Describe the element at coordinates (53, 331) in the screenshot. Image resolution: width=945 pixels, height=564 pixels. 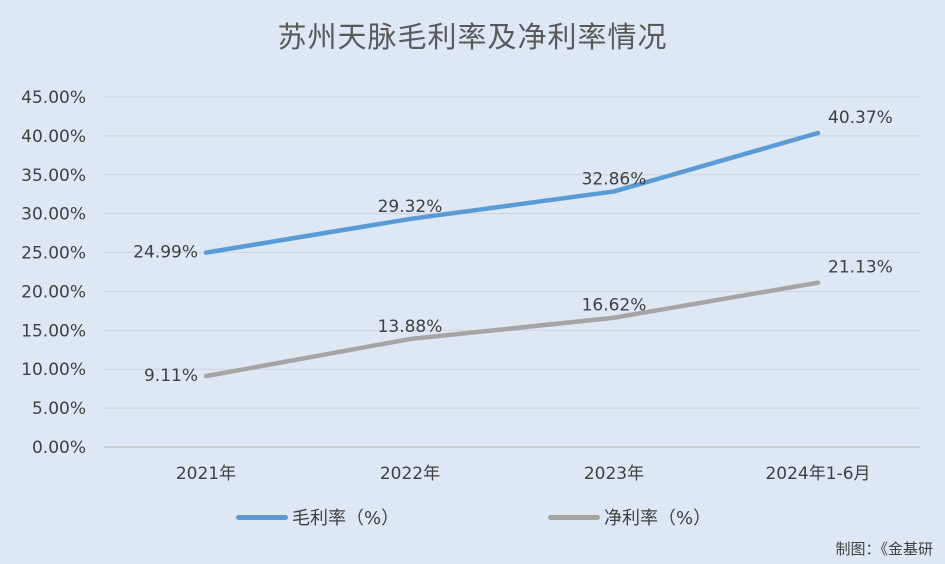
I see `y-tick-label: 15.00%` at that location.